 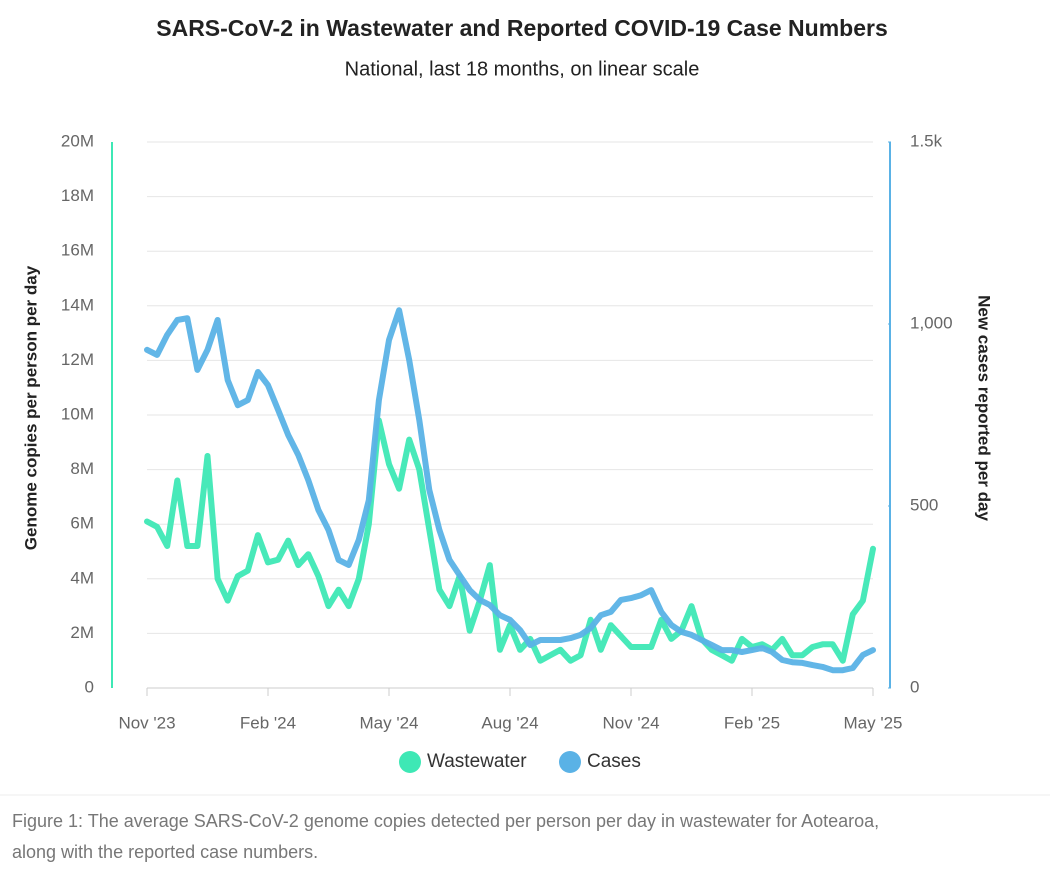 What do you see at coordinates (77, 413) in the screenshot?
I see `y-tick-label: 10M` at bounding box center [77, 413].